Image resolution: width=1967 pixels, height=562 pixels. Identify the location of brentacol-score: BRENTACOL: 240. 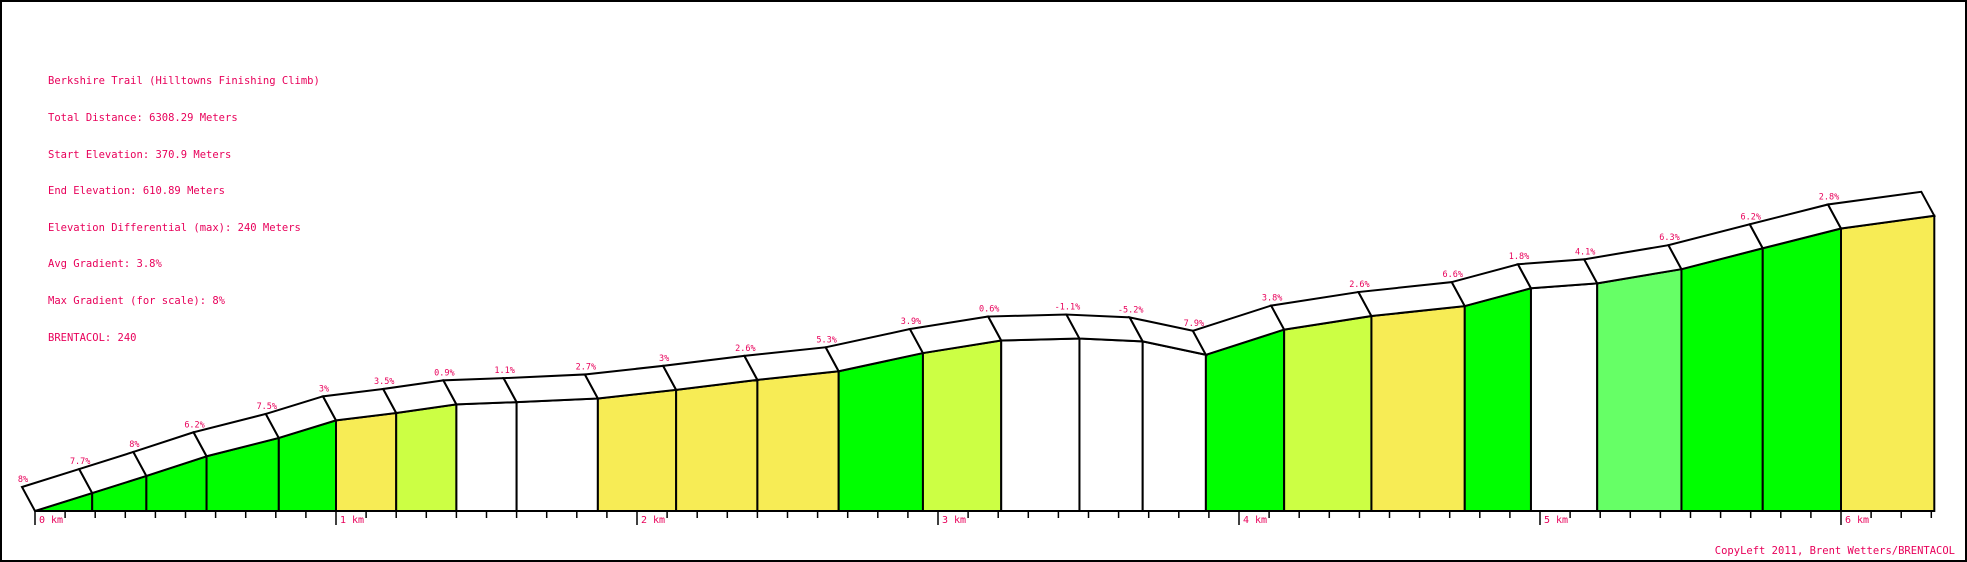
(92, 337).